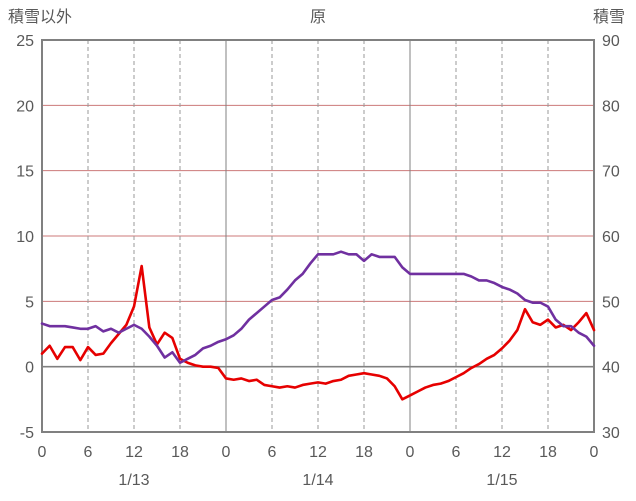 The width and height of the screenshot is (636, 501). I want to click on left-tick-label: 20, so click(25, 106).